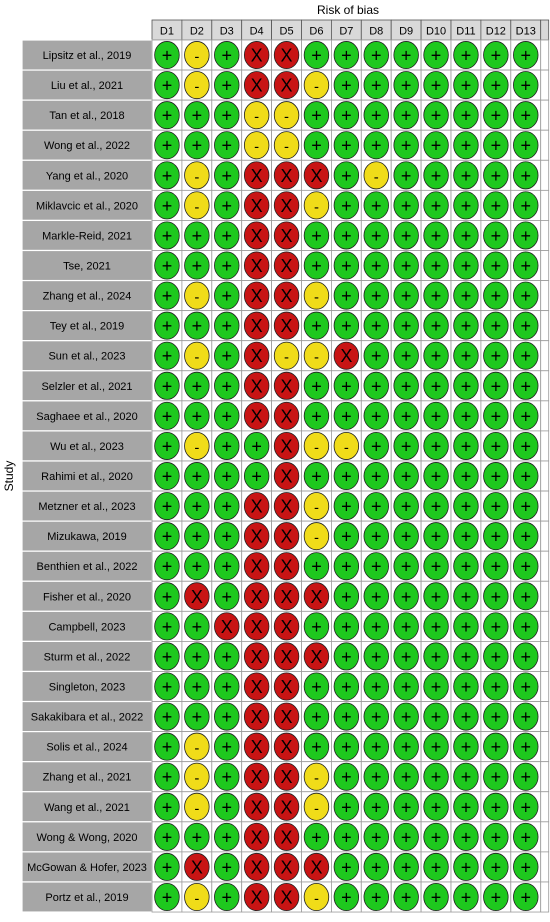  What do you see at coordinates (86, 507) in the screenshot?
I see `study-label: Metzner et al., 2023` at bounding box center [86, 507].